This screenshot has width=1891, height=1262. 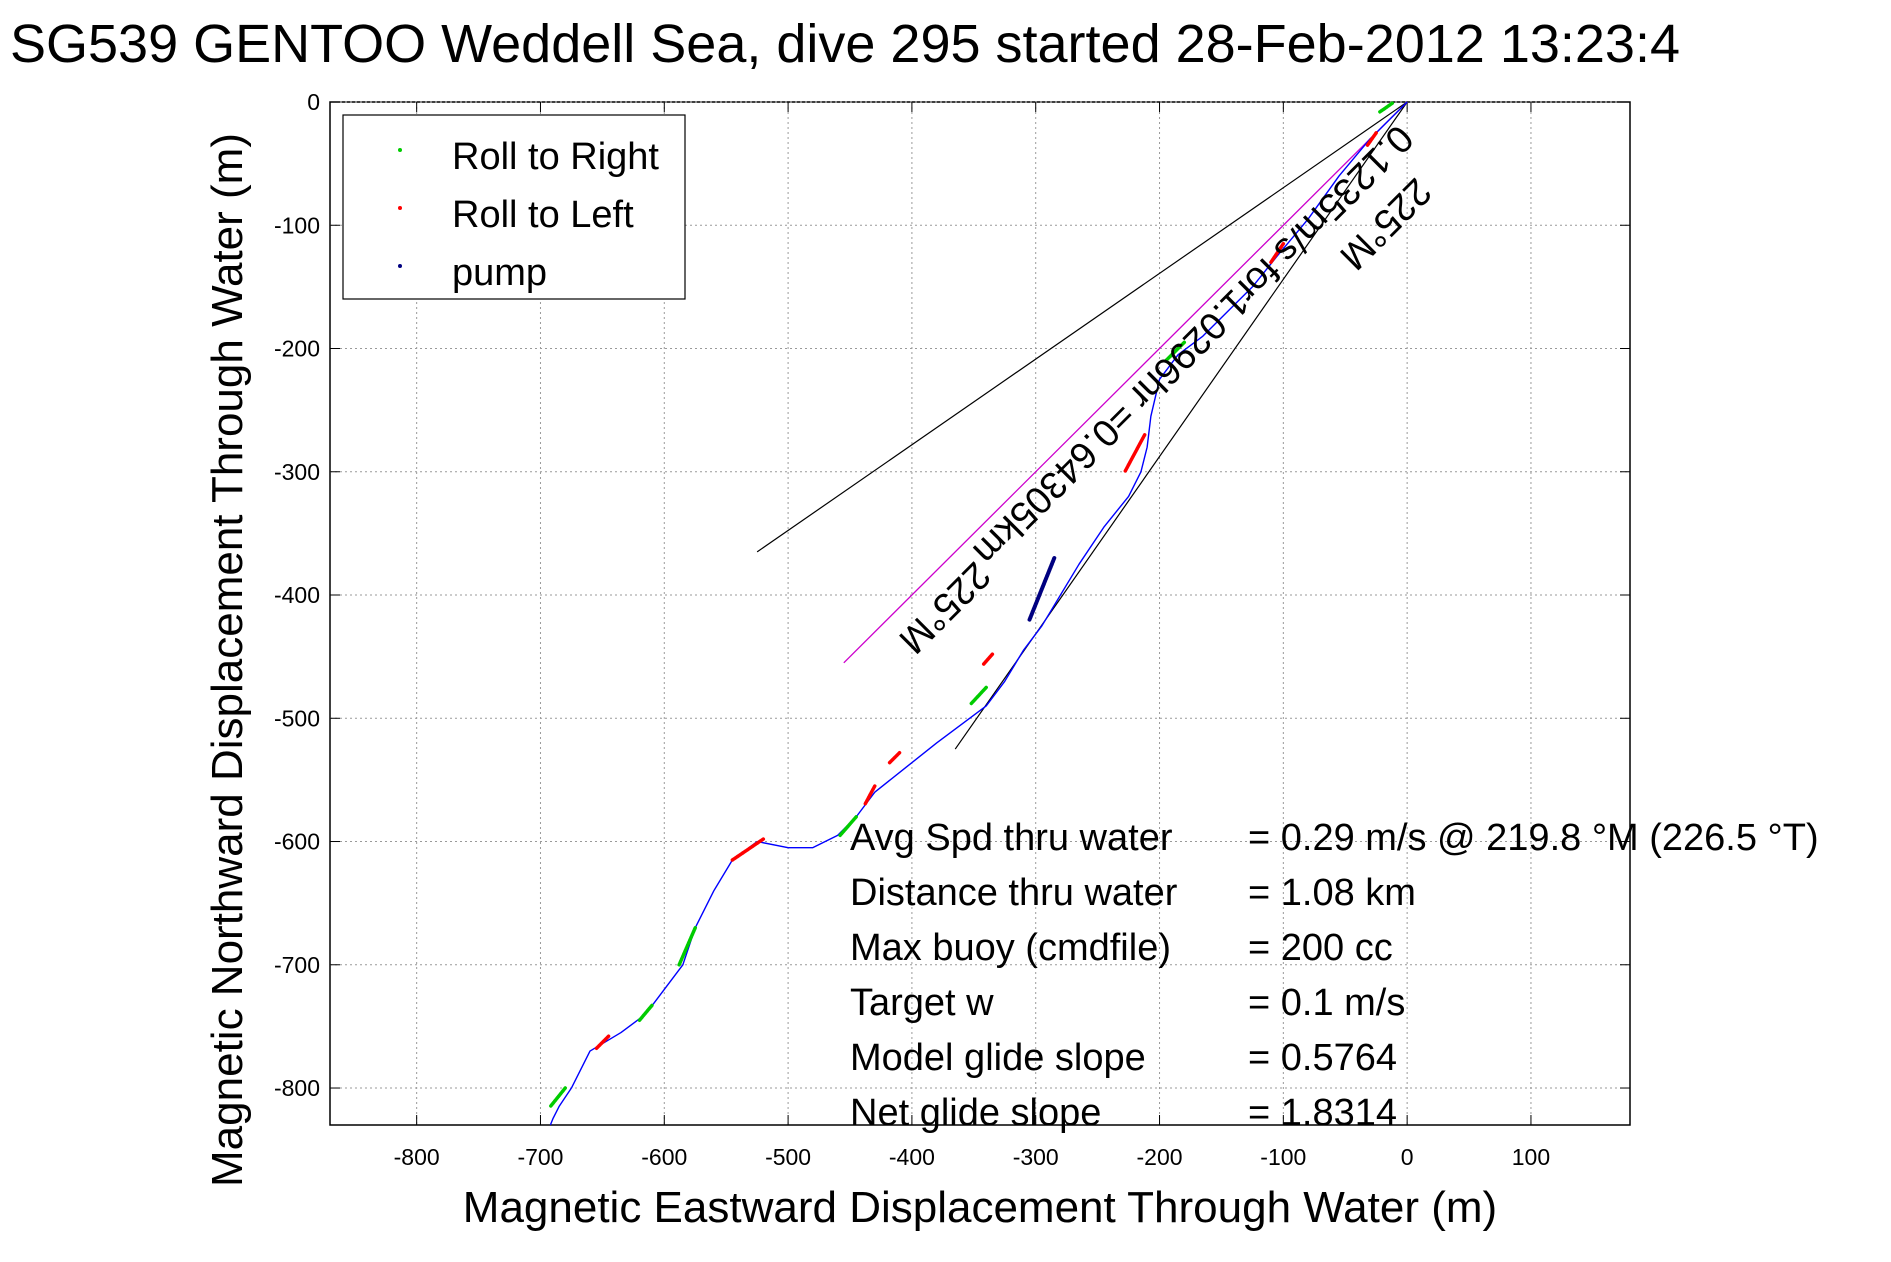 What do you see at coordinates (912, 1157) in the screenshot?
I see `x-tick-label: -400` at bounding box center [912, 1157].